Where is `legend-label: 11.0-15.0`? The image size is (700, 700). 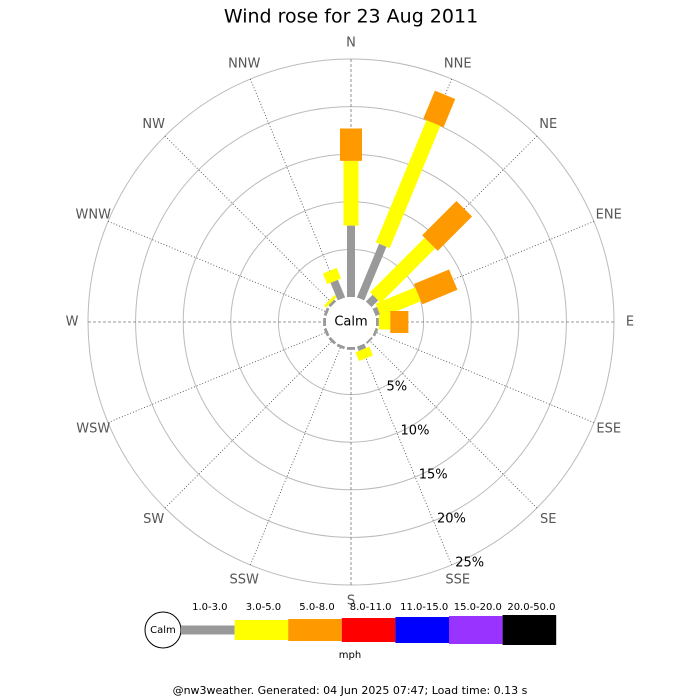 legend-label: 11.0-15.0 is located at coordinates (424, 607).